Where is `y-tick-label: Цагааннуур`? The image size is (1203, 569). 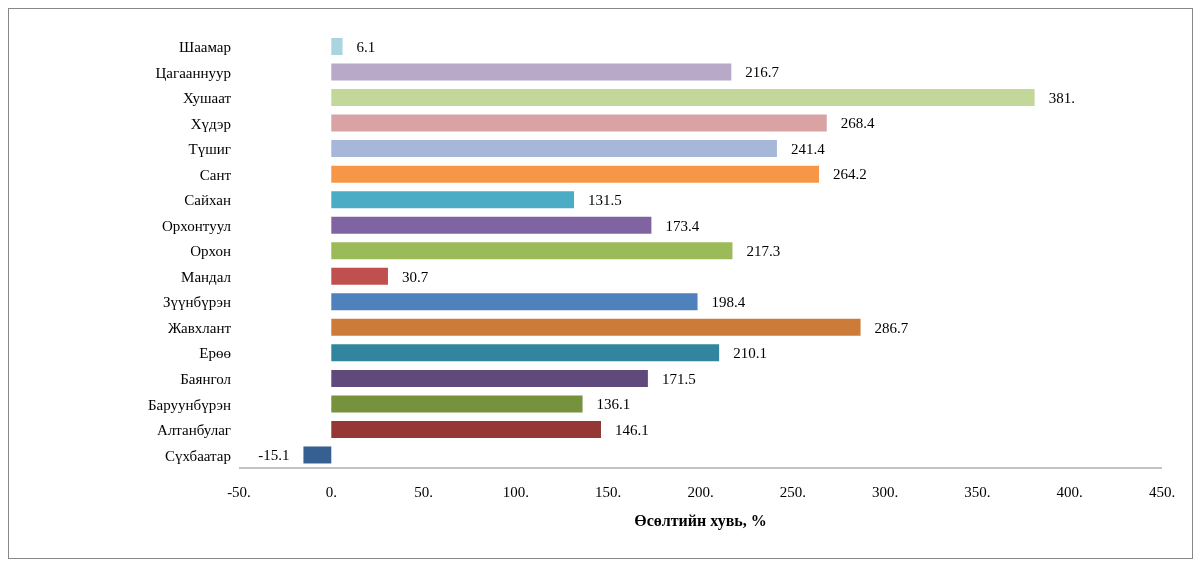
y-tick-label: Цагааннуур is located at coordinates (193, 72).